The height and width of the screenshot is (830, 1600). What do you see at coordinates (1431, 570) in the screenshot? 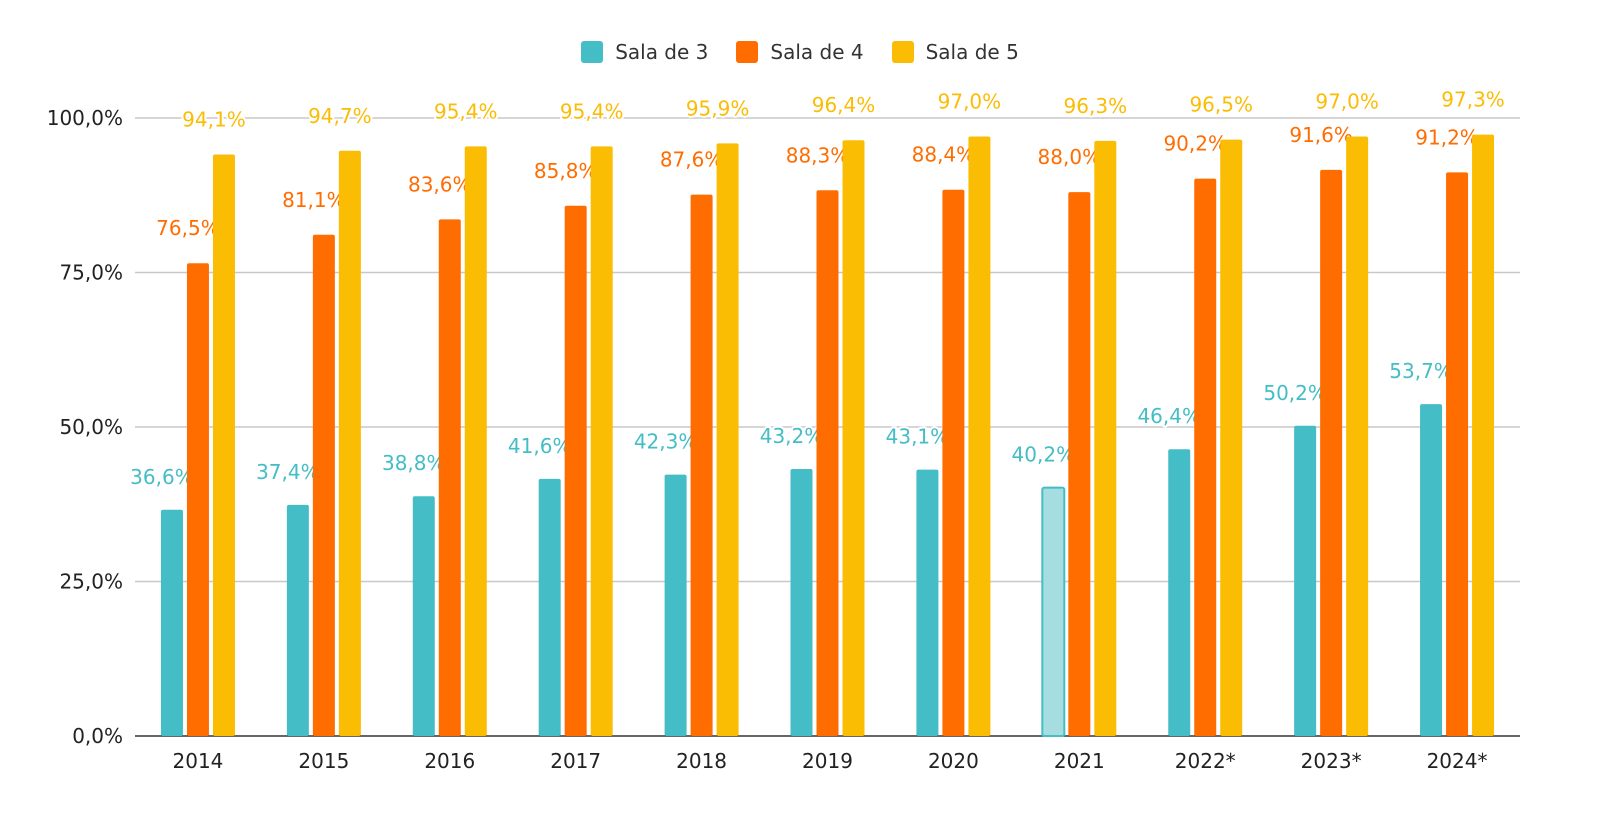
I see `bar-3-2024` at bounding box center [1431, 570].